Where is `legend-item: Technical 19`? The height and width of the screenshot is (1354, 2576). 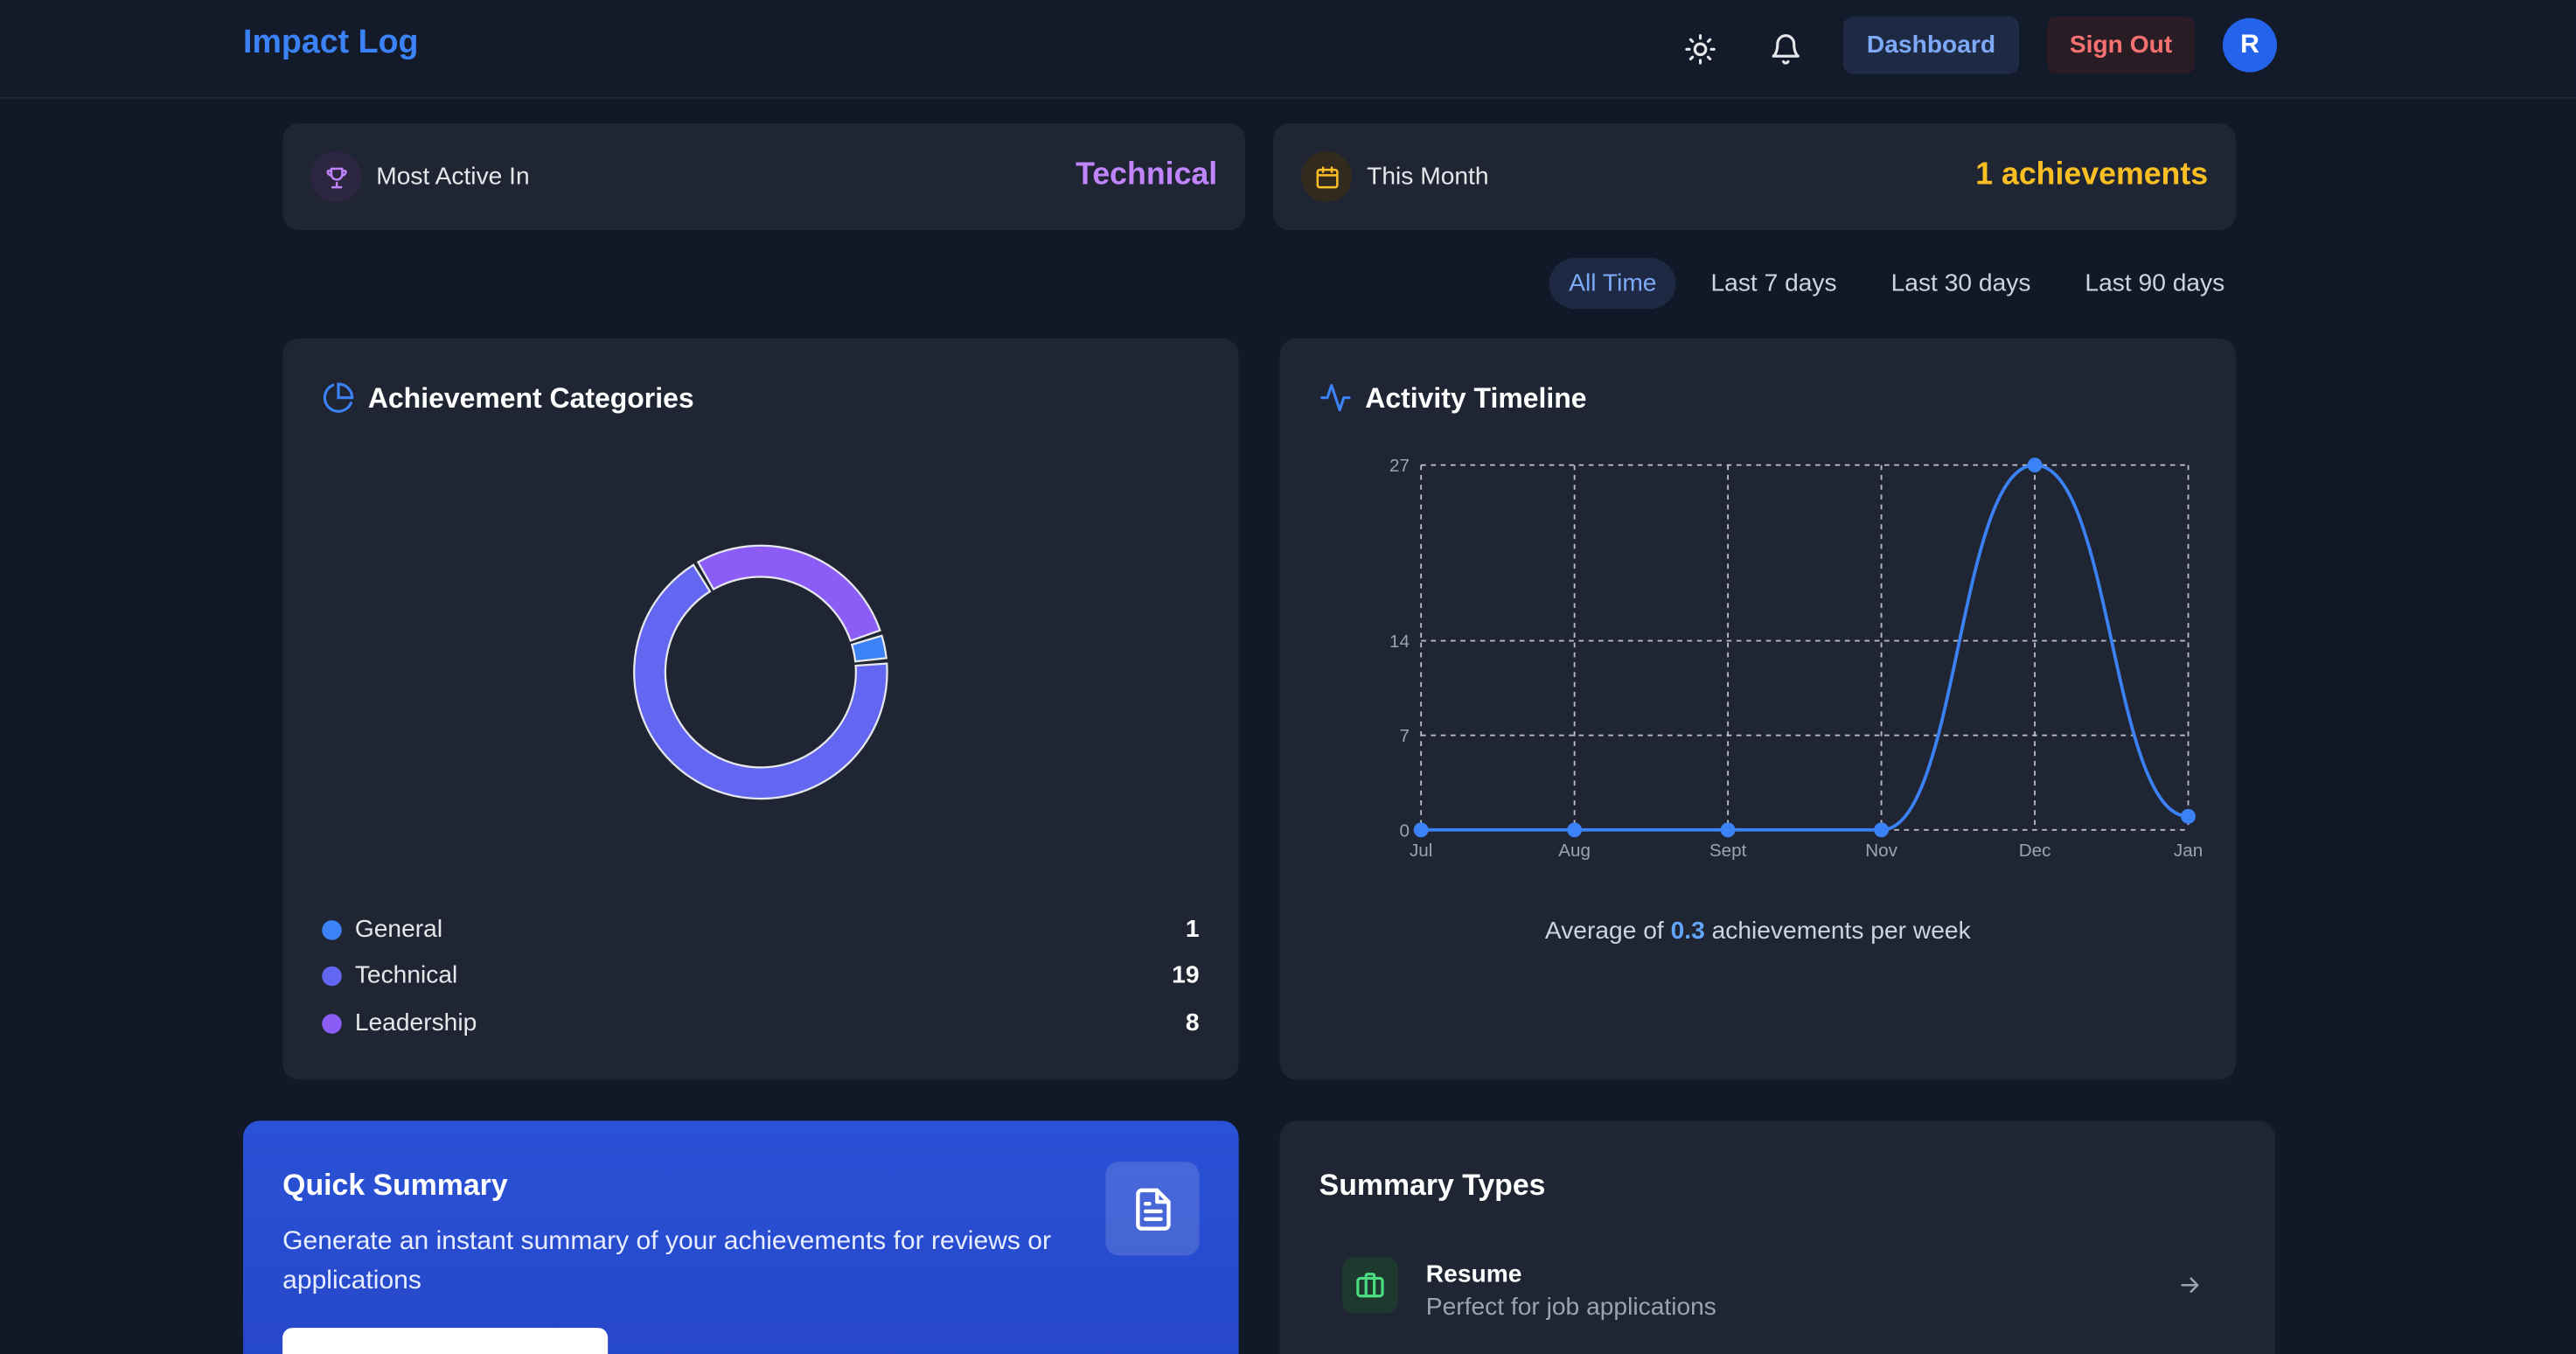
legend-item: Technical 19 is located at coordinates (761, 976).